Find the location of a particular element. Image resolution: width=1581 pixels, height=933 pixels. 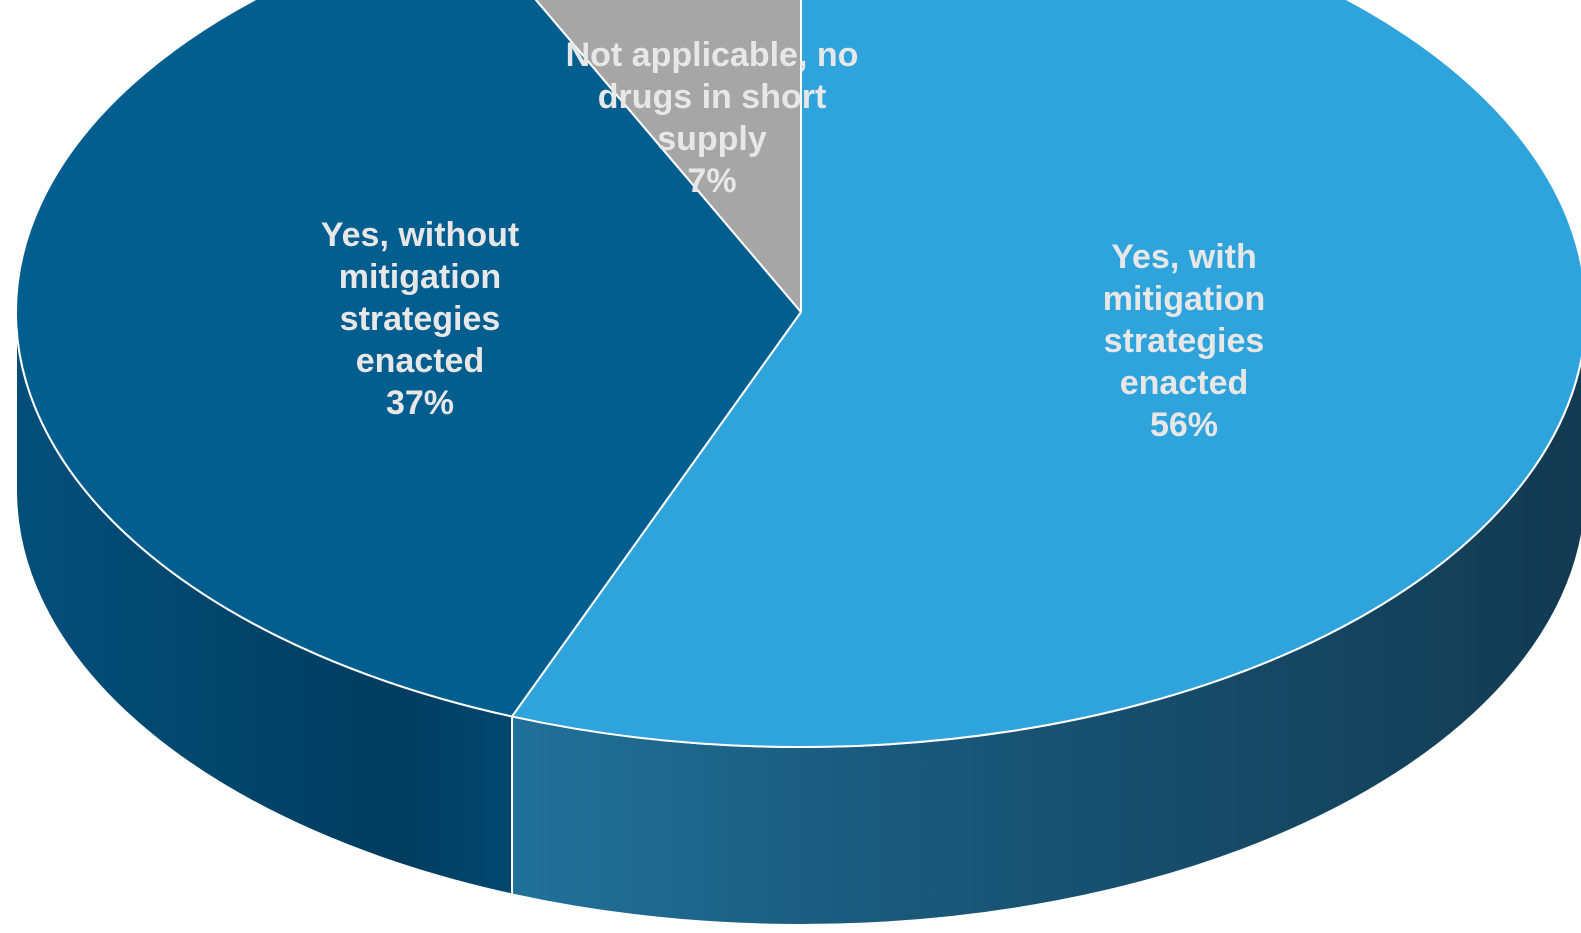

slice-percent-label: 37% is located at coordinates (420, 403).